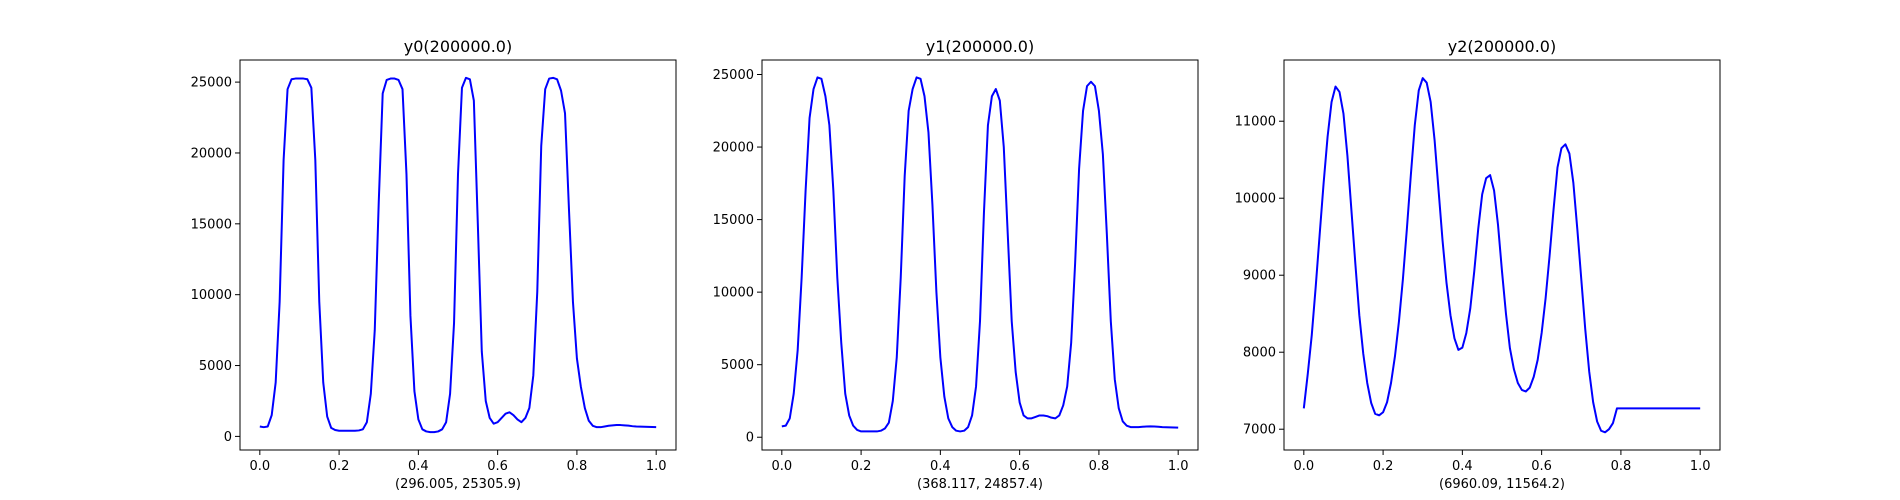 The height and width of the screenshot is (500, 1900). What do you see at coordinates (1259, 430) in the screenshot?
I see `y-tick-label: 7000` at bounding box center [1259, 430].